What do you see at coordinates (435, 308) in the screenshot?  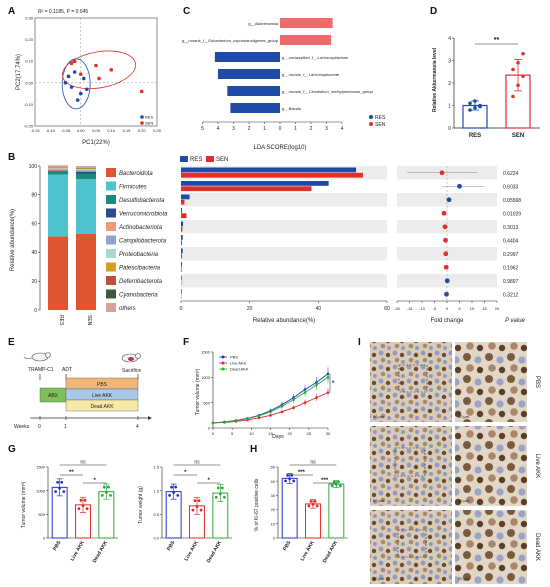 I see `fold-xtick: -5` at bounding box center [435, 308].